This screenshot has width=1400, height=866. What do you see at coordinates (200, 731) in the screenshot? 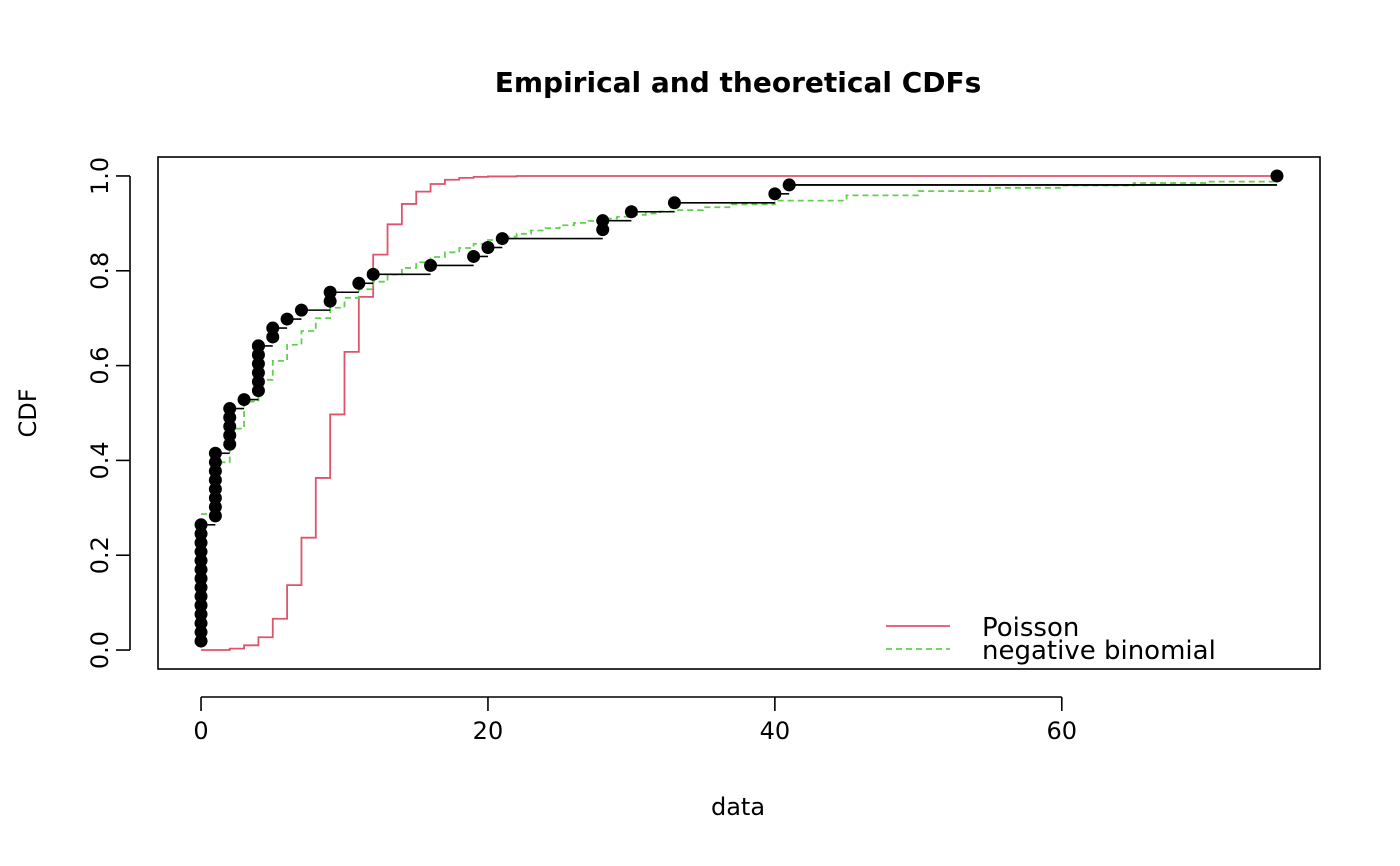
I see `x-tick-label: 0` at bounding box center [200, 731].